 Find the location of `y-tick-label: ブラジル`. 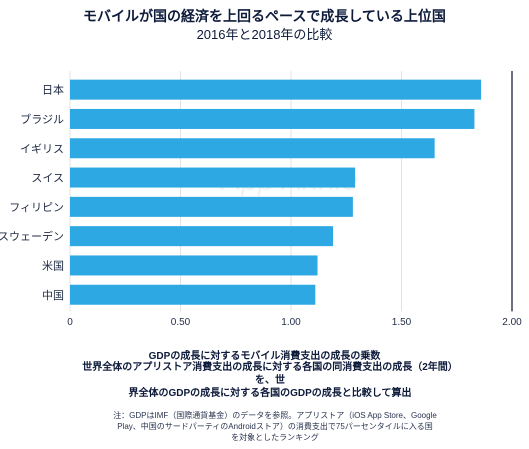

y-tick-label: ブラジル is located at coordinates (42, 119).